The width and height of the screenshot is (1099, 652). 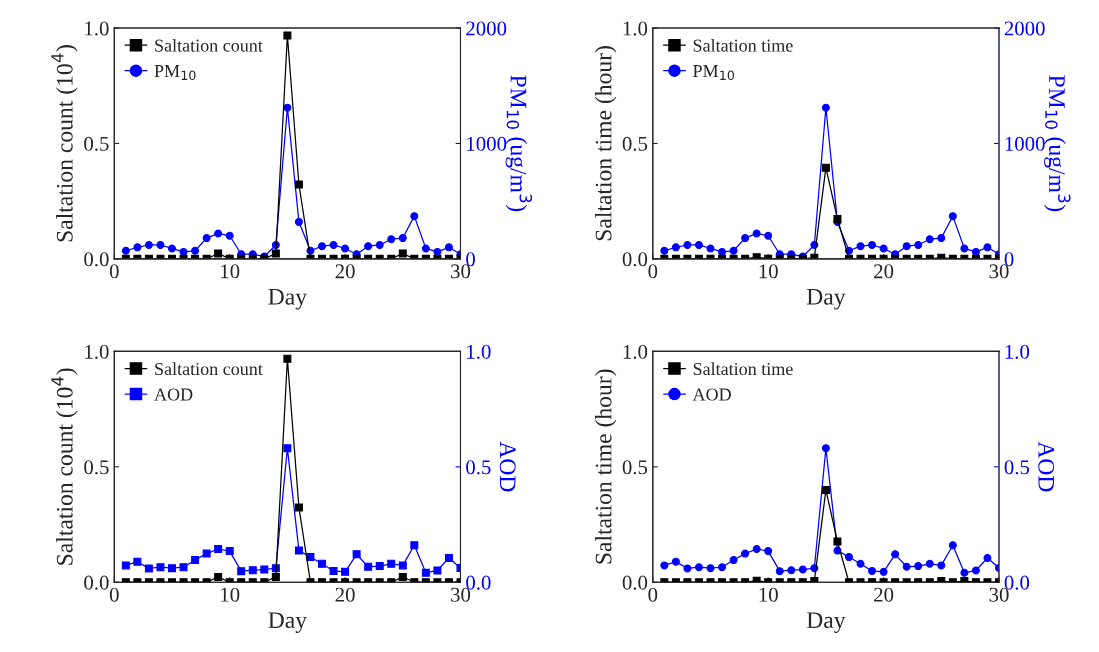 I want to click on legend-label: AOD, so click(x=173, y=394).